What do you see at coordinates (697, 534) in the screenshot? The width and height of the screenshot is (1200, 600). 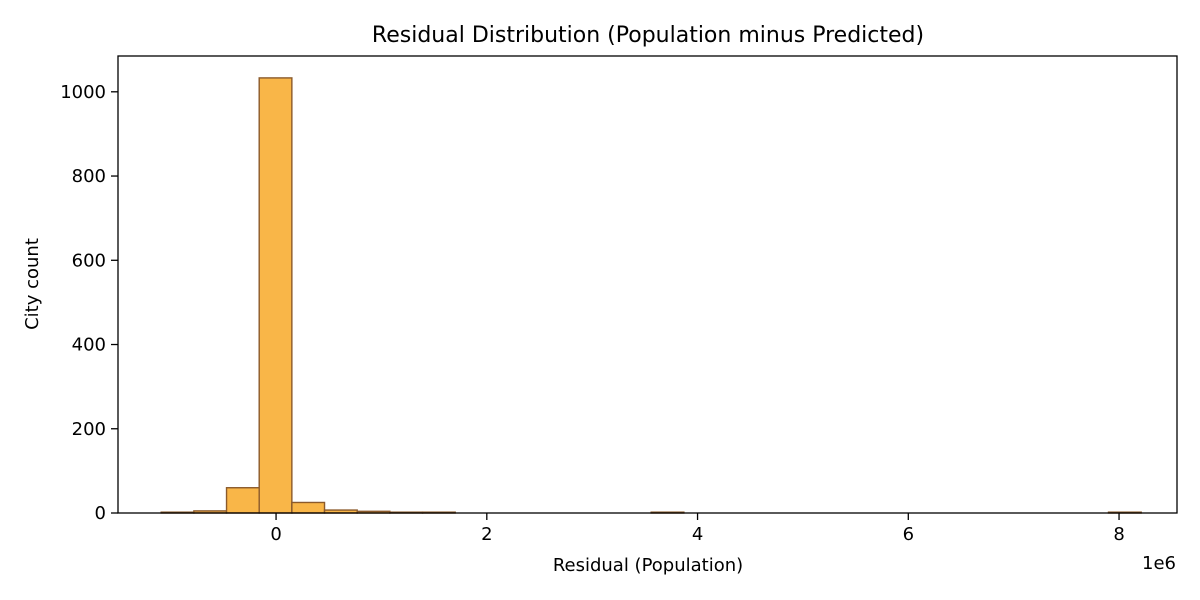 I see `x-tick-label: 4` at bounding box center [697, 534].